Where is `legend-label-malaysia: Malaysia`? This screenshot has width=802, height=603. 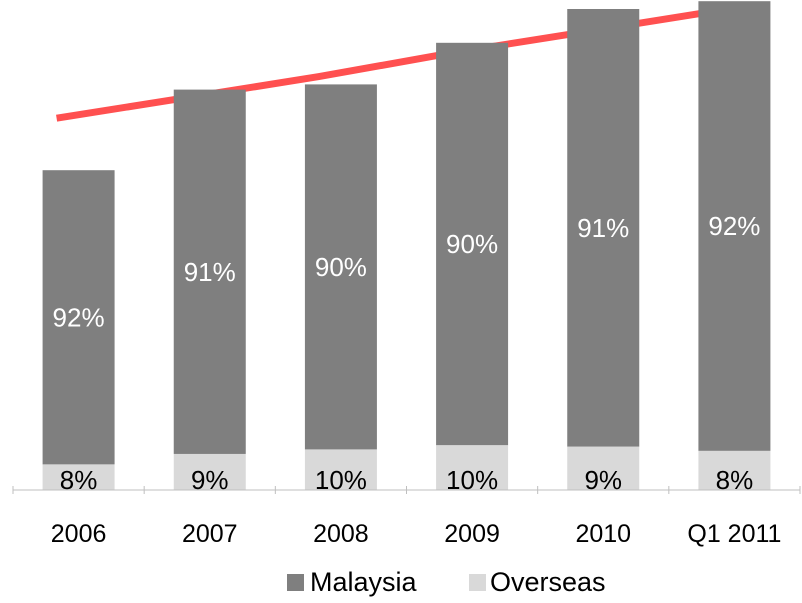 legend-label-malaysia: Malaysia is located at coordinates (364, 582).